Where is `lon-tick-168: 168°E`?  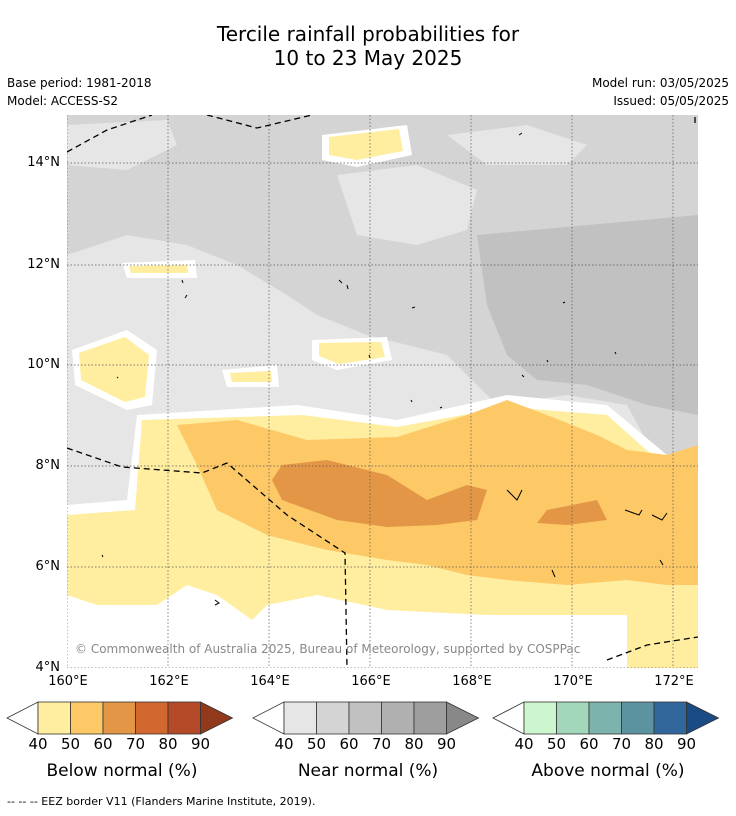 lon-tick-168: 168°E is located at coordinates (472, 681).